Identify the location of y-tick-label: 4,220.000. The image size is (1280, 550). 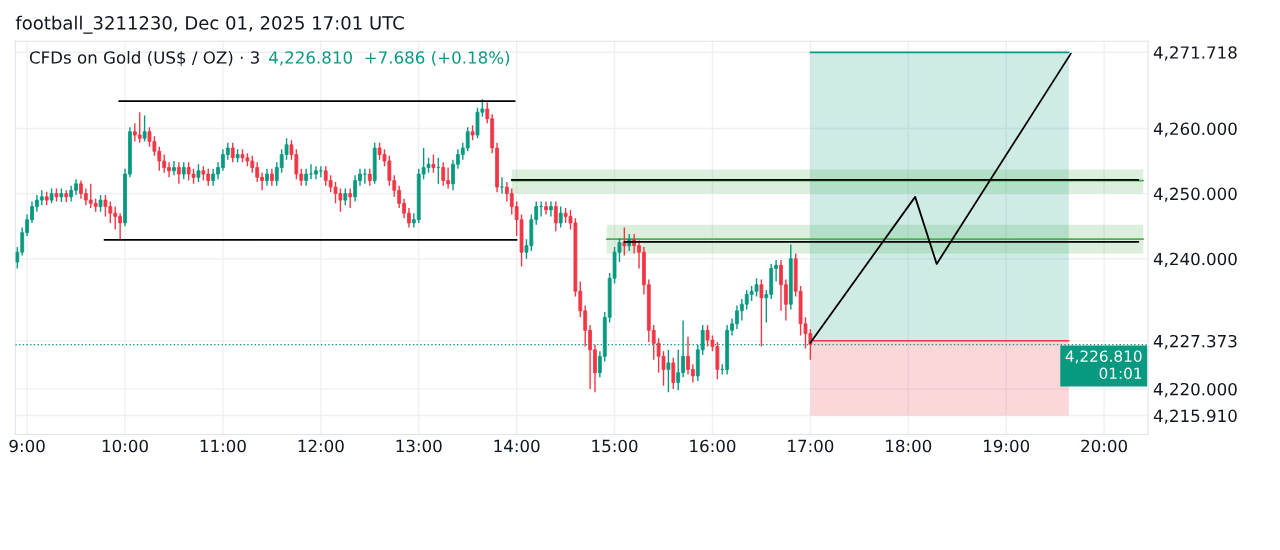
(1195, 390).